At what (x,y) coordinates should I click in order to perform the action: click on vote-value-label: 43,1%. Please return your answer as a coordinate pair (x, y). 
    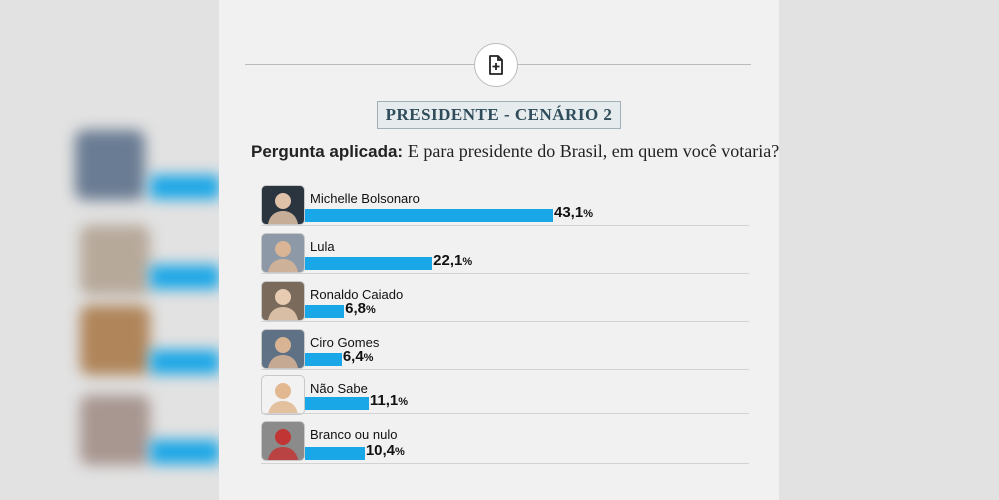
    Looking at the image, I should click on (573, 212).